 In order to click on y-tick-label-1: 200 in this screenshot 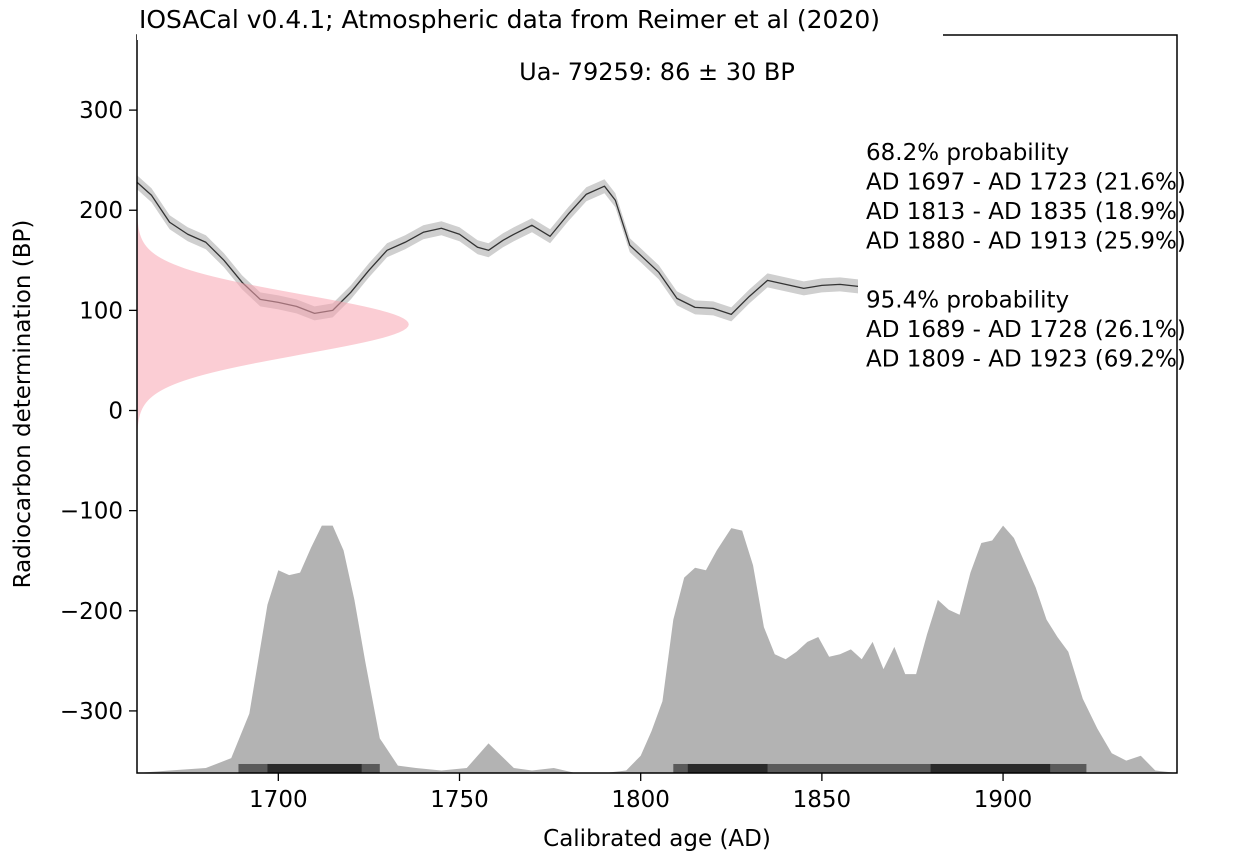, I will do `click(101, 211)`.